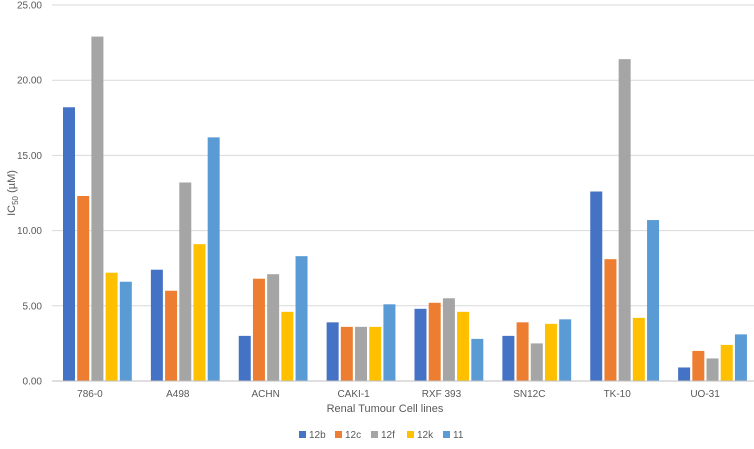 Image resolution: width=754 pixels, height=449 pixels. What do you see at coordinates (442, 394) in the screenshot?
I see `x-category-label: RXF 393` at bounding box center [442, 394].